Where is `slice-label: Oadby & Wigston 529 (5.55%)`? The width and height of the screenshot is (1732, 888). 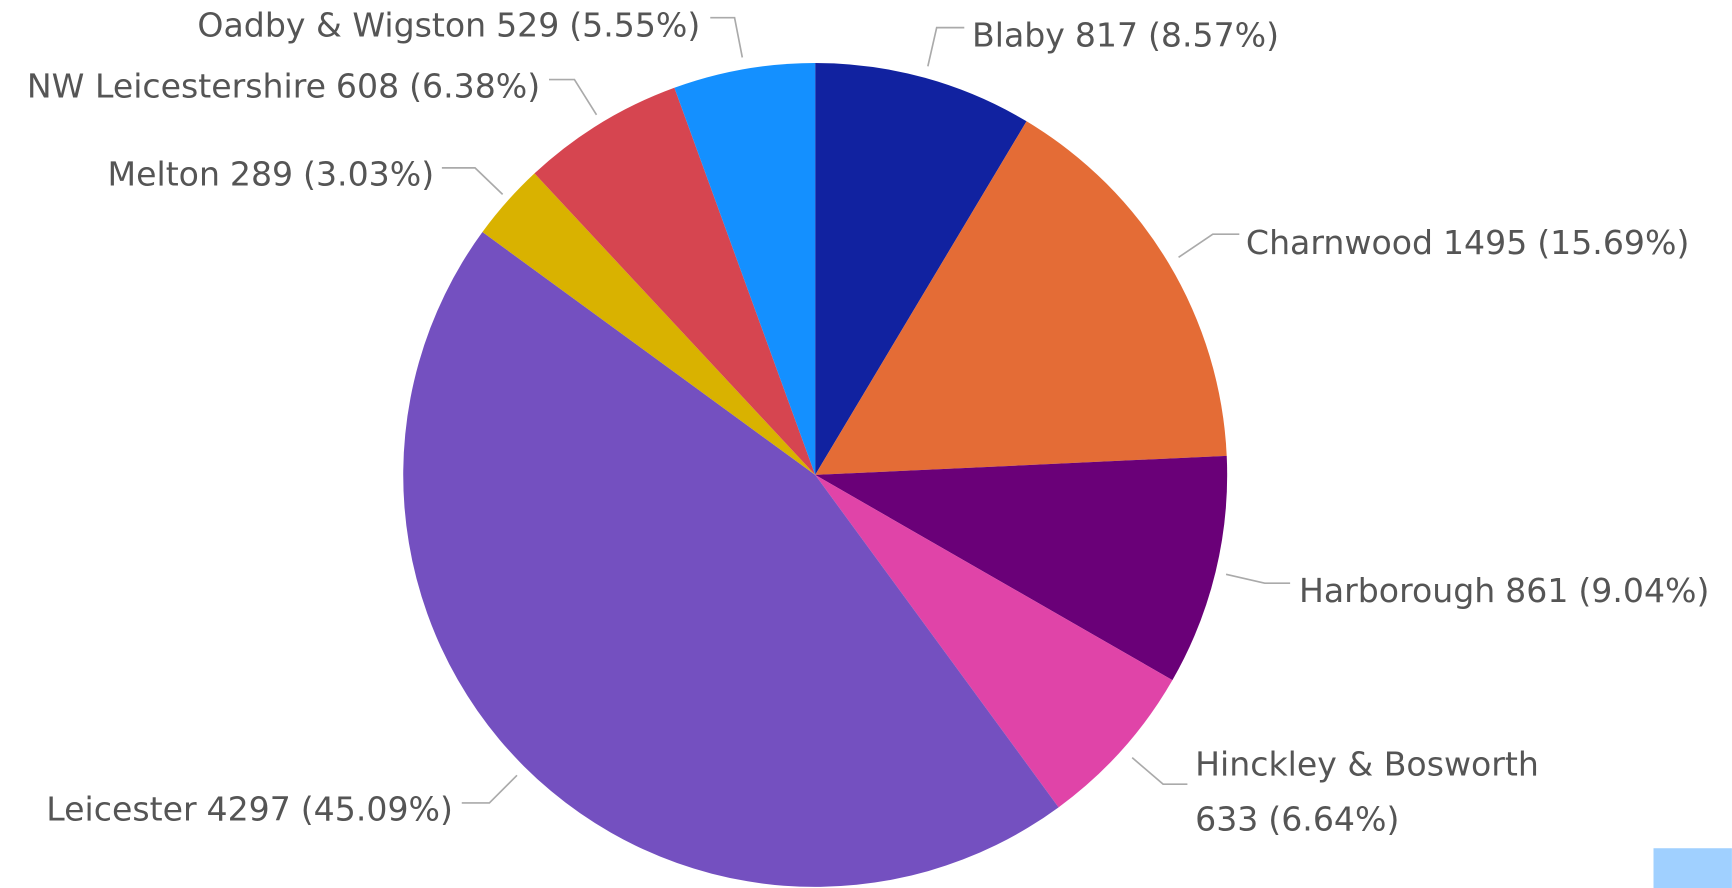
slice-label: Oadby & Wigston 529 (5.55%) is located at coordinates (448, 24).